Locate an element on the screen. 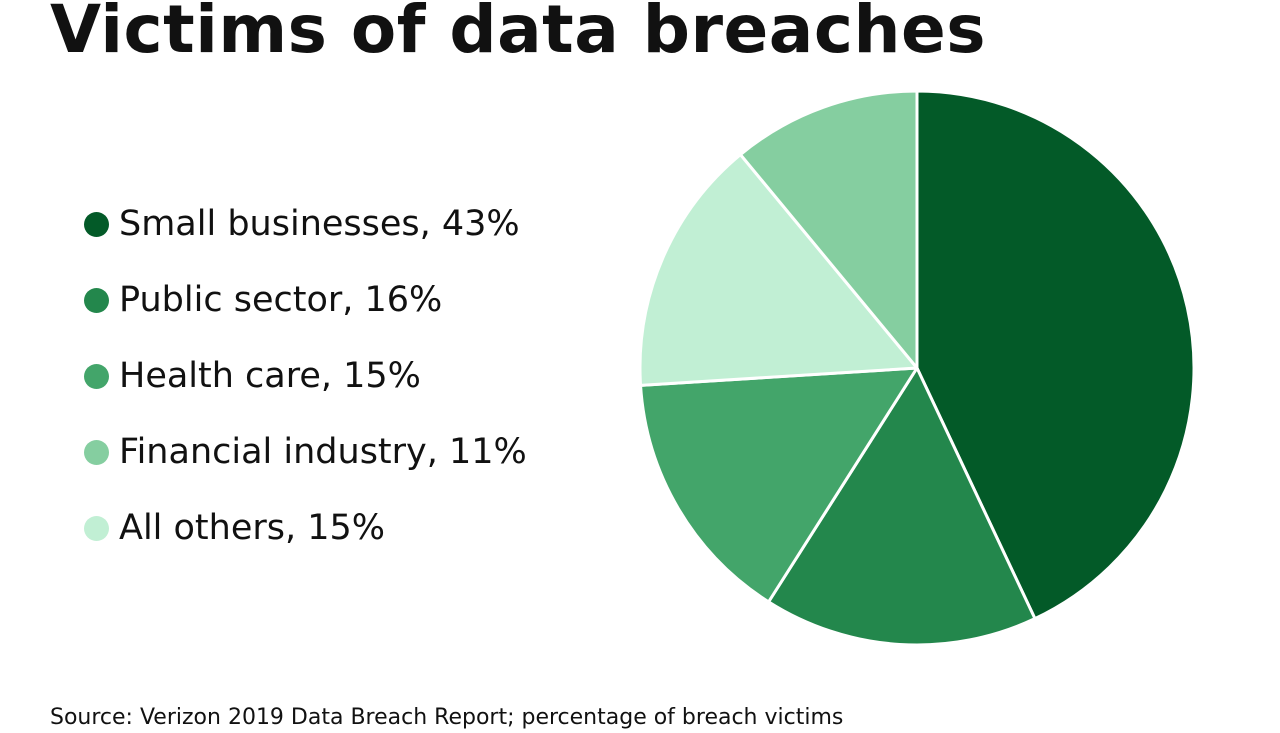 The height and width of the screenshot is (733, 1280). legend-item-health-care: Health care, 15% is located at coordinates (305, 376).